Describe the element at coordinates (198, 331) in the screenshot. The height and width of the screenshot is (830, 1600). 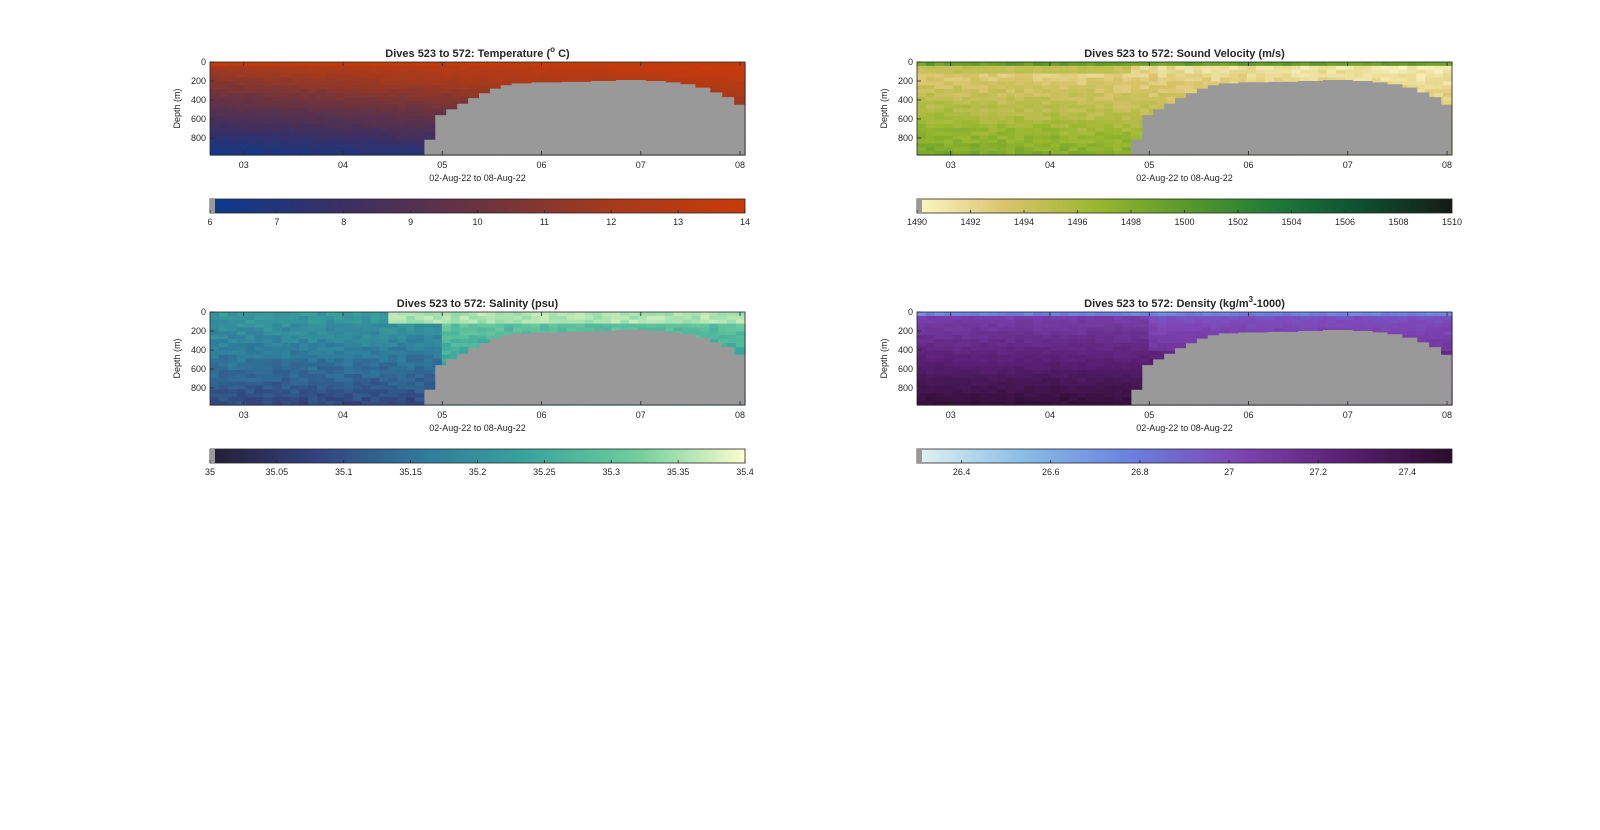
I see `y-tick-label: 200` at that location.